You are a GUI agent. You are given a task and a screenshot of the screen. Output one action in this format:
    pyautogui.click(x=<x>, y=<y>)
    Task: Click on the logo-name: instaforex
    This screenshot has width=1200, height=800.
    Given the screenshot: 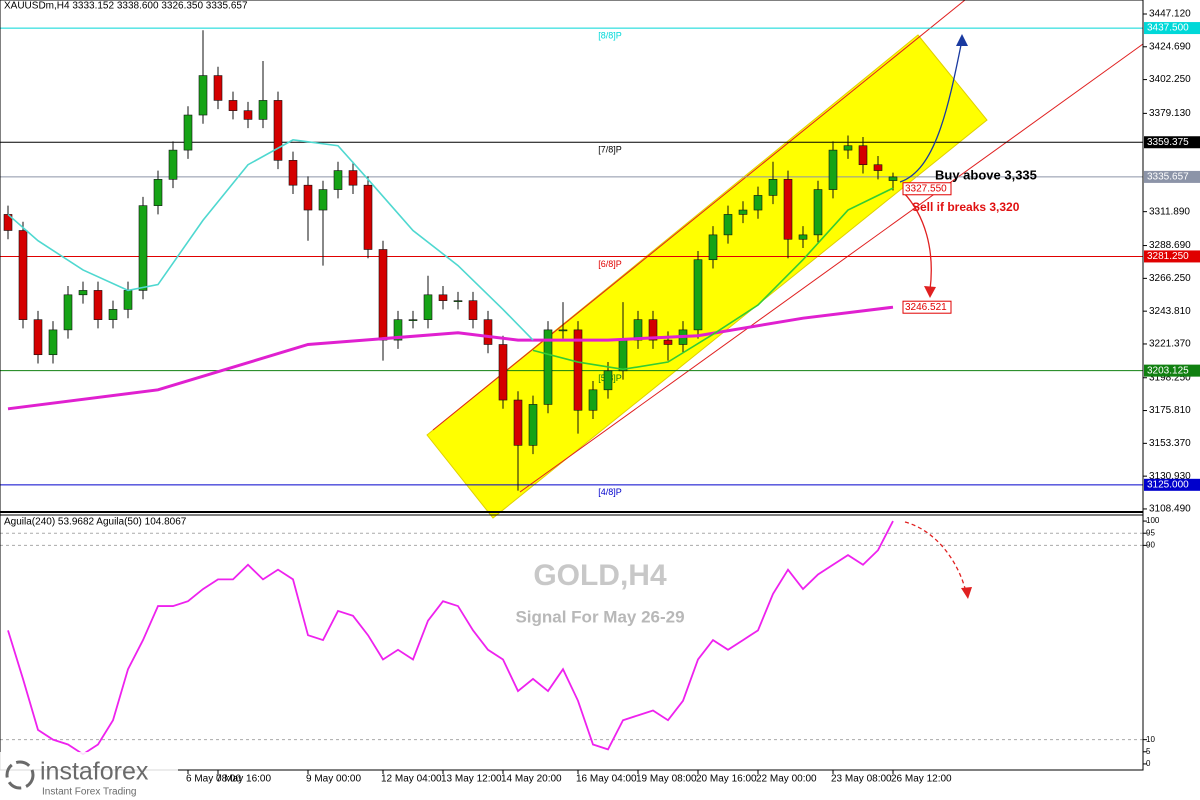 What is the action you would take?
    pyautogui.click(x=94, y=772)
    